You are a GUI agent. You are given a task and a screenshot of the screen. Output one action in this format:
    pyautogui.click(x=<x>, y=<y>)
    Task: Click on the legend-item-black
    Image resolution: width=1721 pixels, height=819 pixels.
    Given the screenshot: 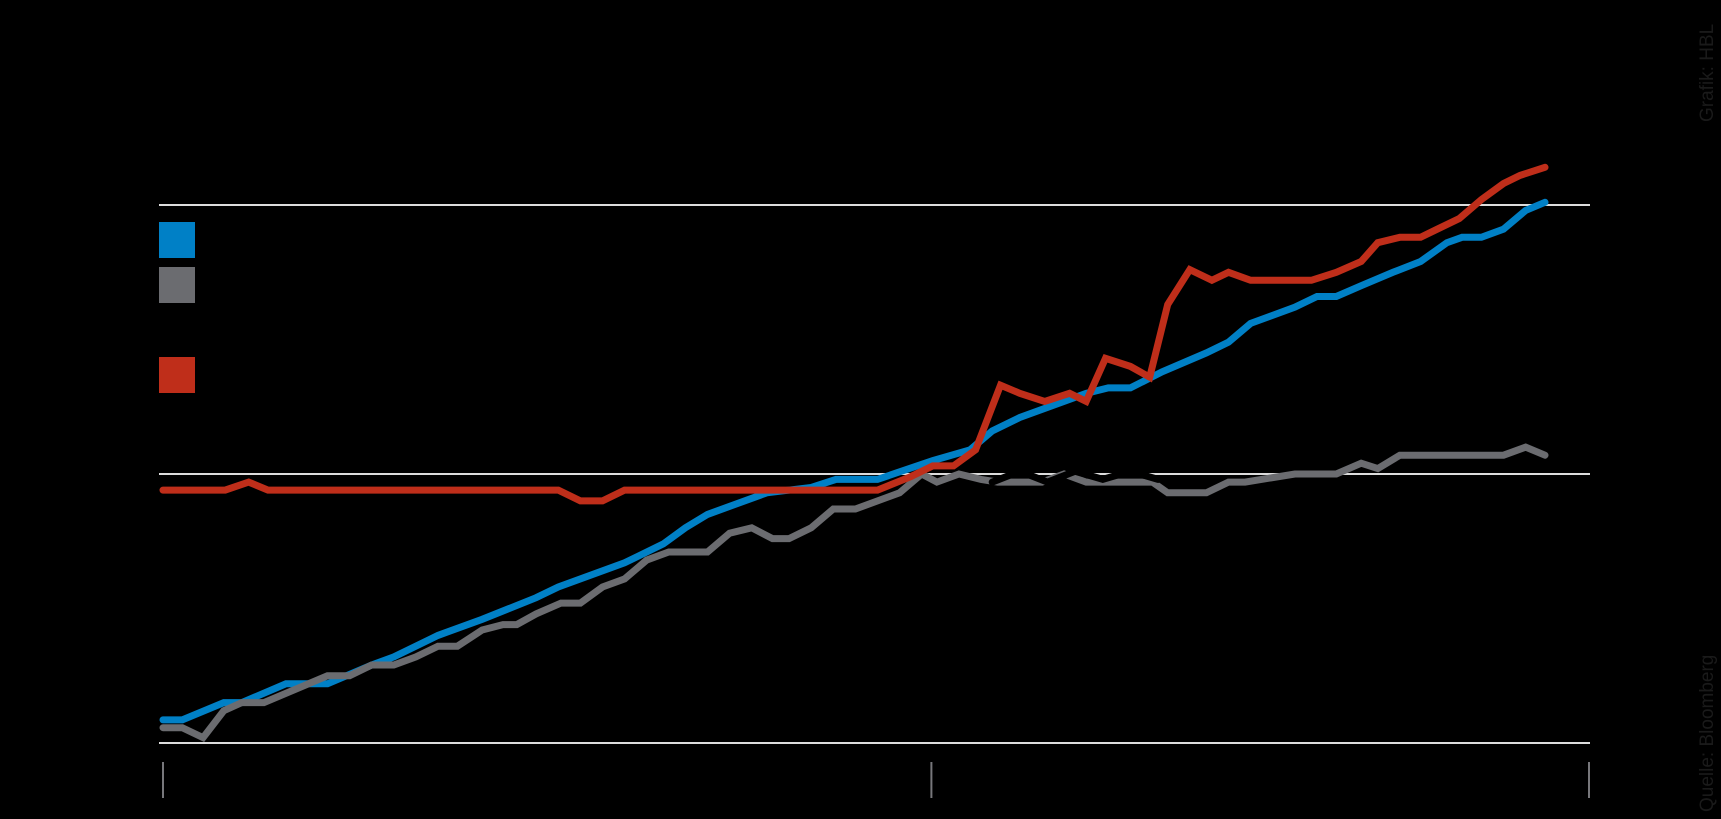 What is the action you would take?
    pyautogui.click(x=309, y=330)
    